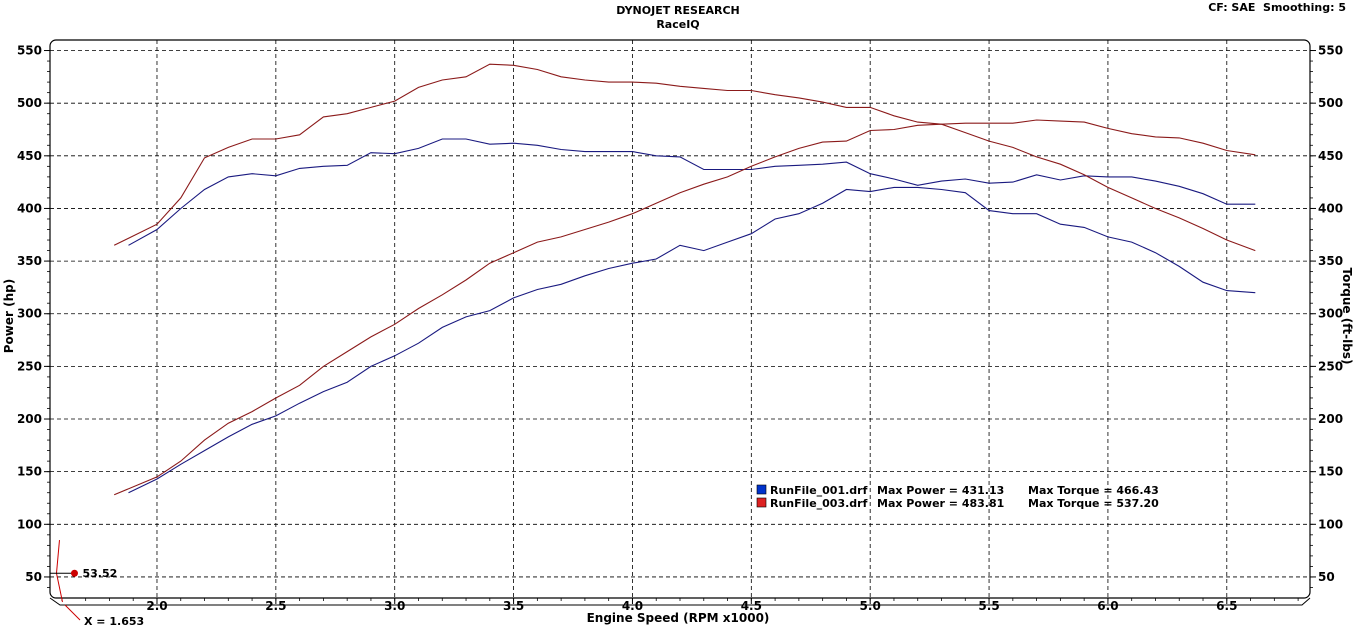  What do you see at coordinates (1330, 524) in the screenshot?
I see `y2-tick-label: 100` at bounding box center [1330, 524].